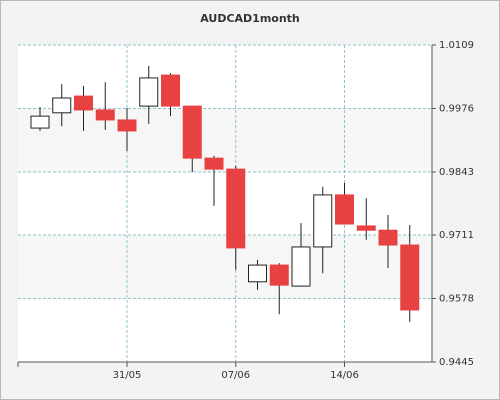 The image size is (500, 400). Describe the element at coordinates (456, 362) in the screenshot. I see `y-tick-label: 0.9445` at that location.